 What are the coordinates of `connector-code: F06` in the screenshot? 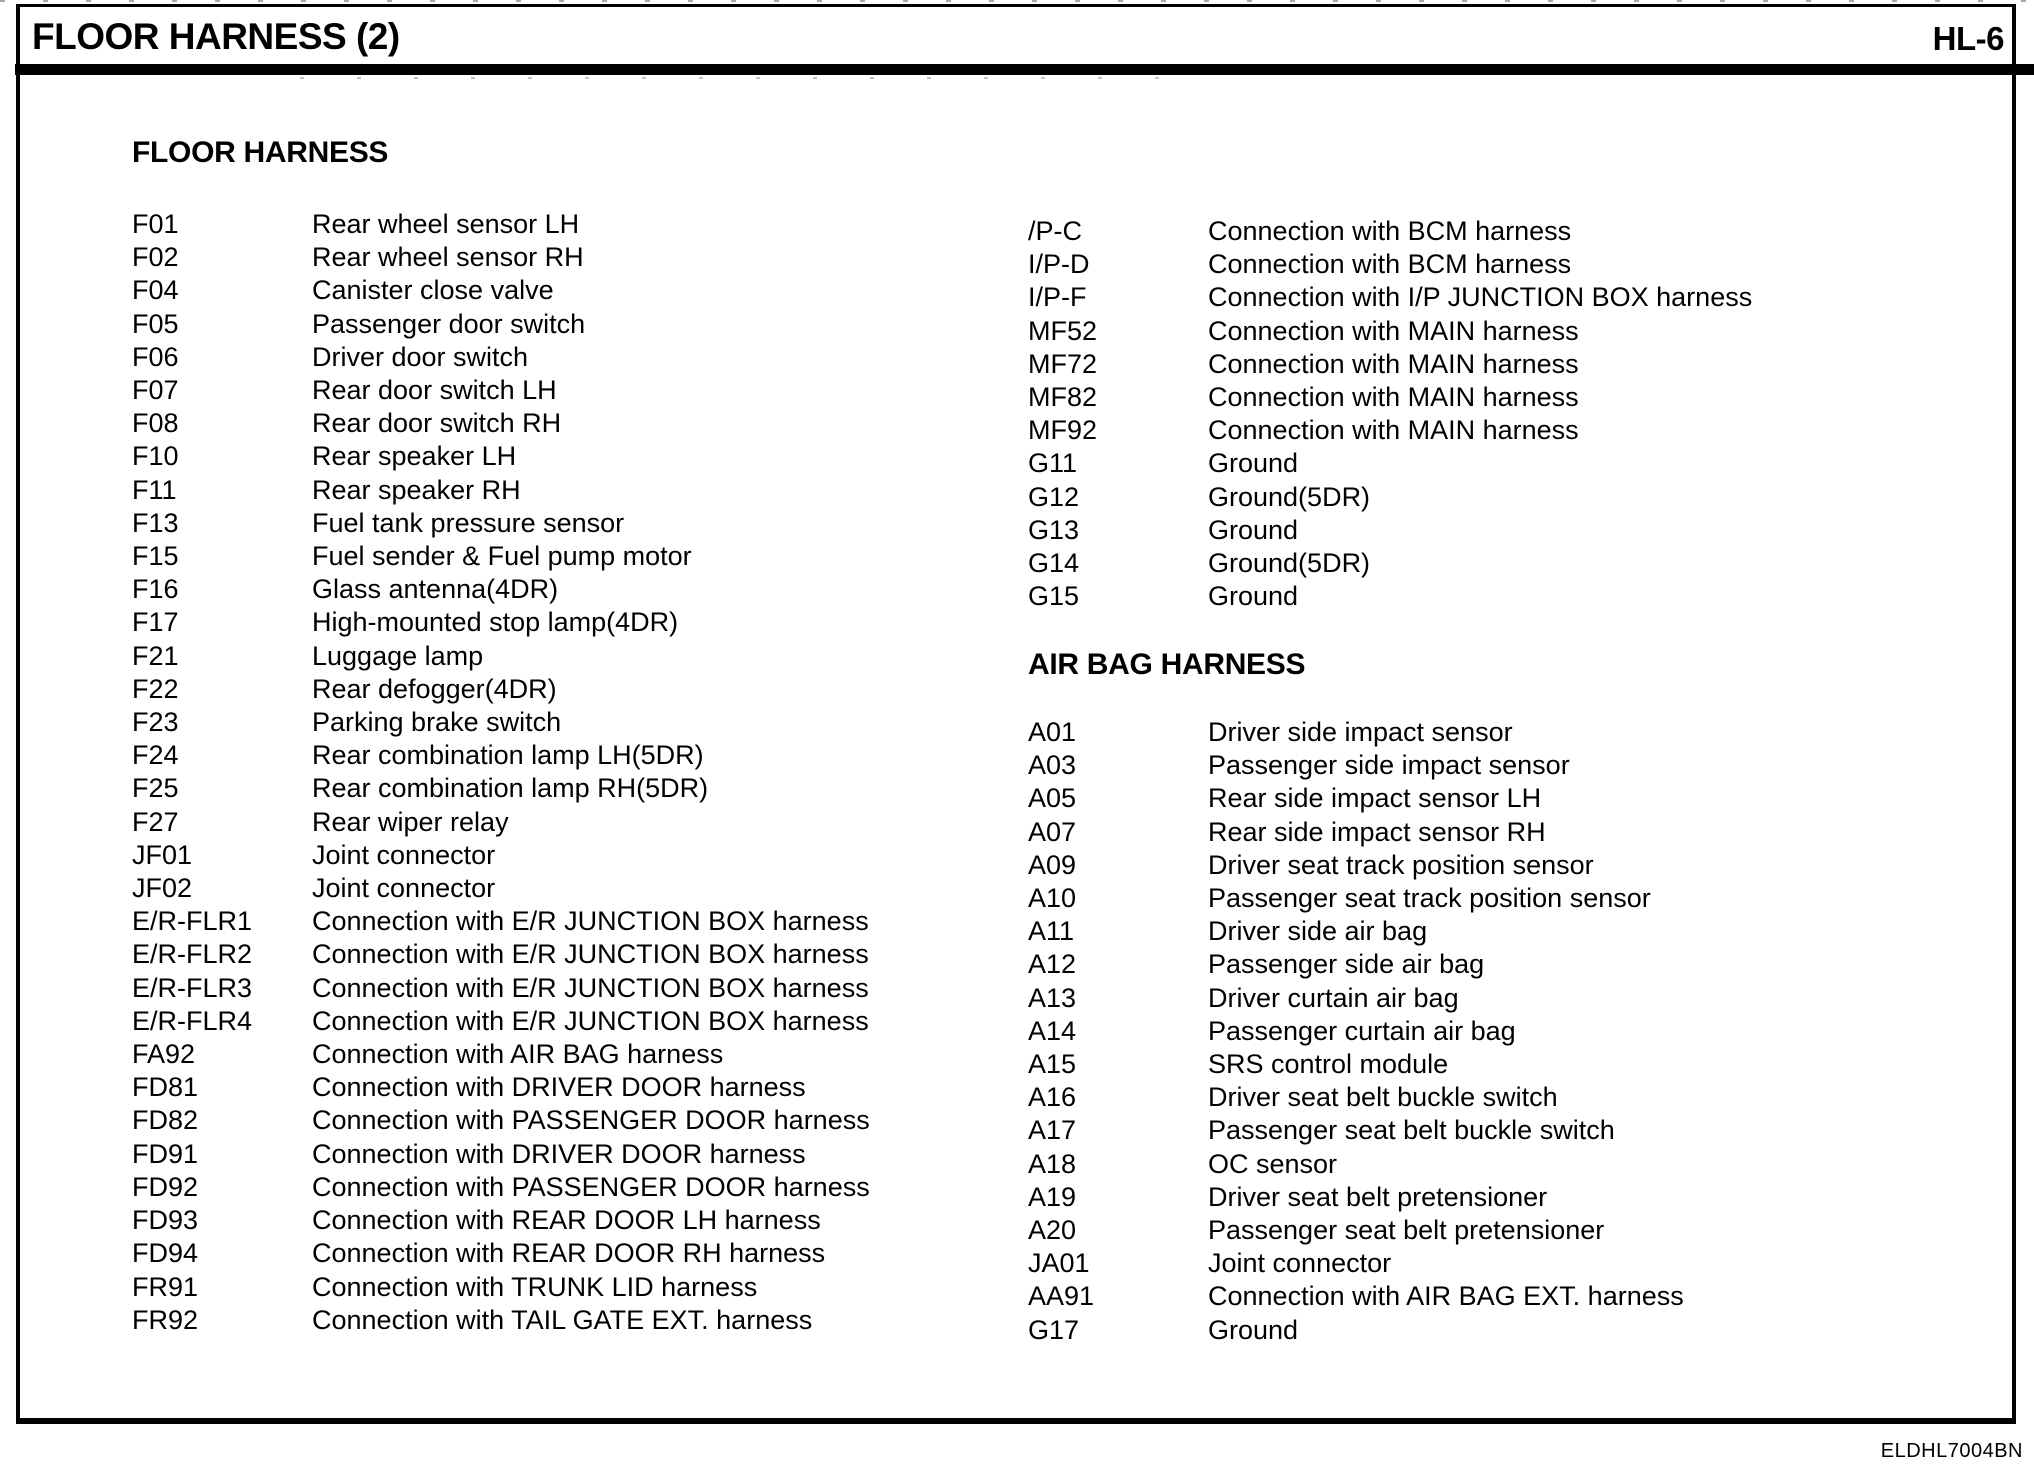 It's located at (155, 356).